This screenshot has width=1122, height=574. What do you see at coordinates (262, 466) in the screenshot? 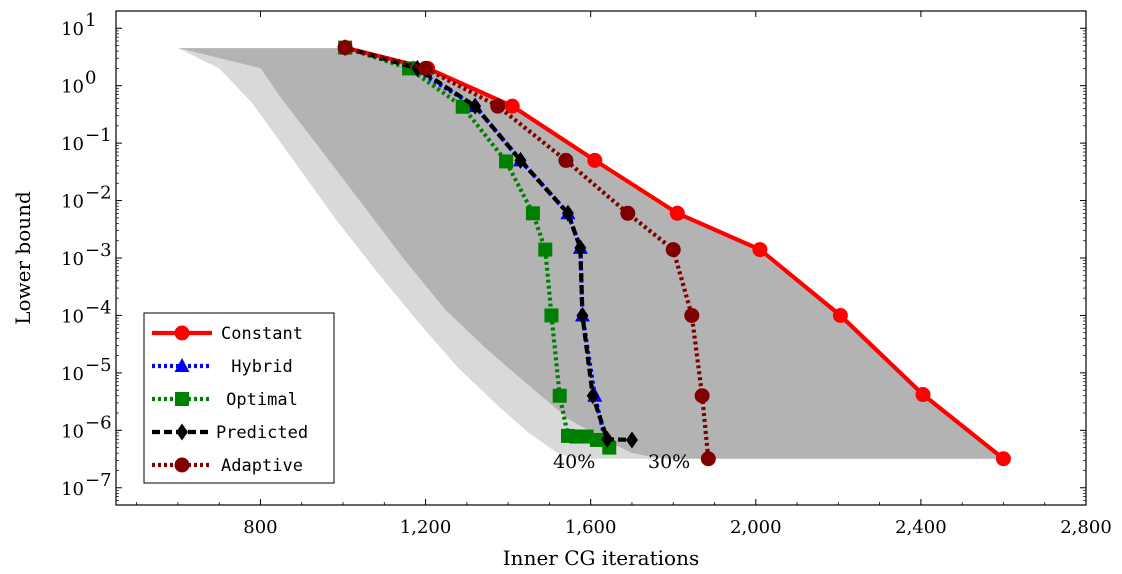
I see `legend-label: Adaptive` at bounding box center [262, 466].